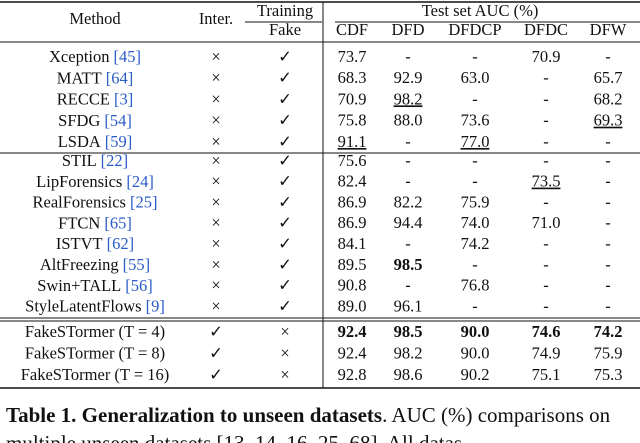  I want to click on method-cell: RealForensics [25], so click(95, 201).